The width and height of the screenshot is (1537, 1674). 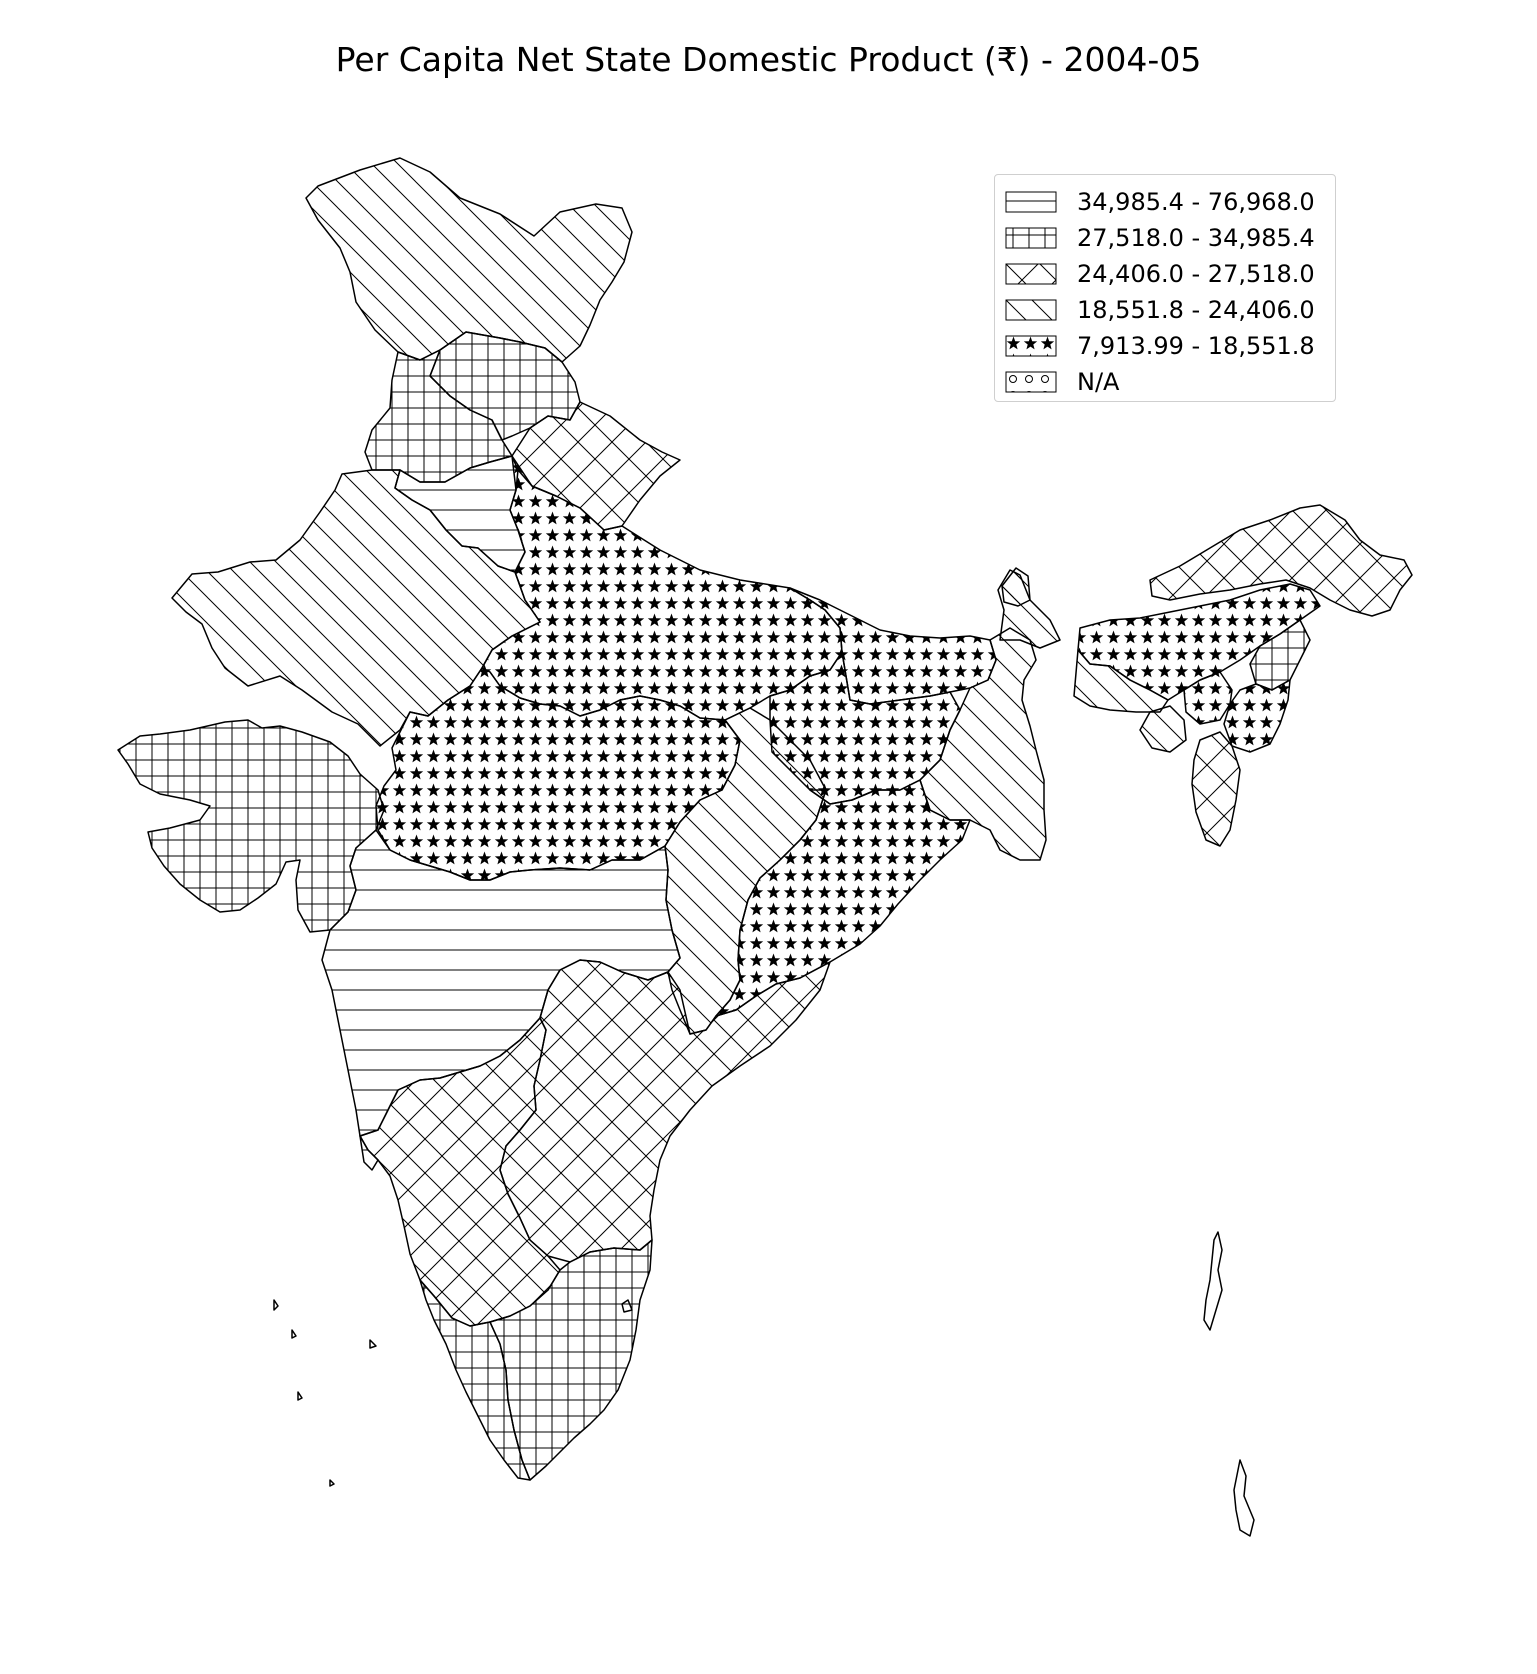 I want to click on legend-item: 34,985.4 - 76,968.0, so click(x=1160, y=202).